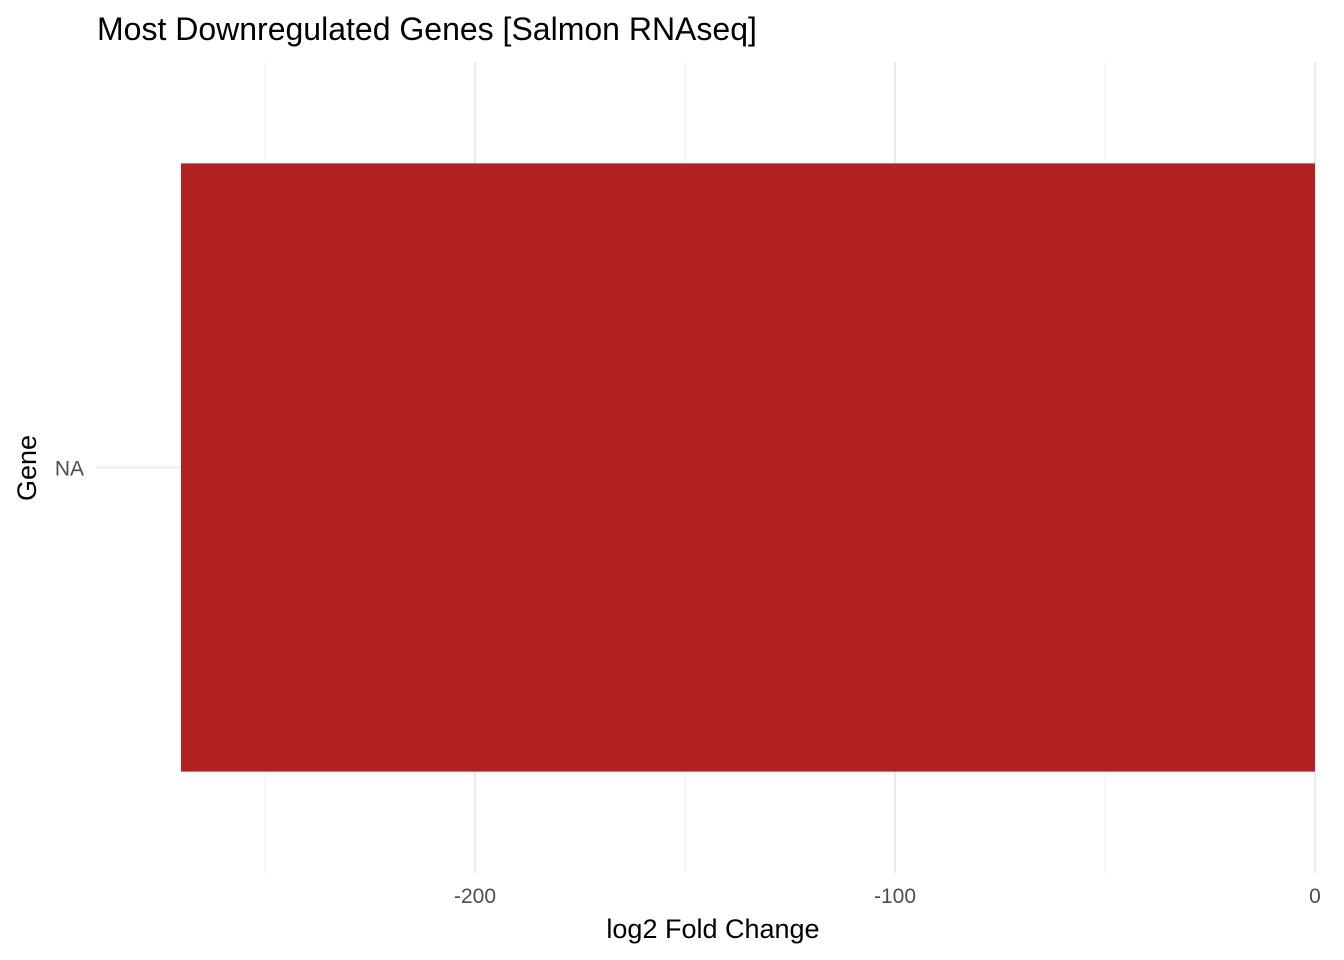 Image resolution: width=1344 pixels, height=960 pixels. Describe the element at coordinates (27, 468) in the screenshot. I see `y-axis-title: Gene` at that location.